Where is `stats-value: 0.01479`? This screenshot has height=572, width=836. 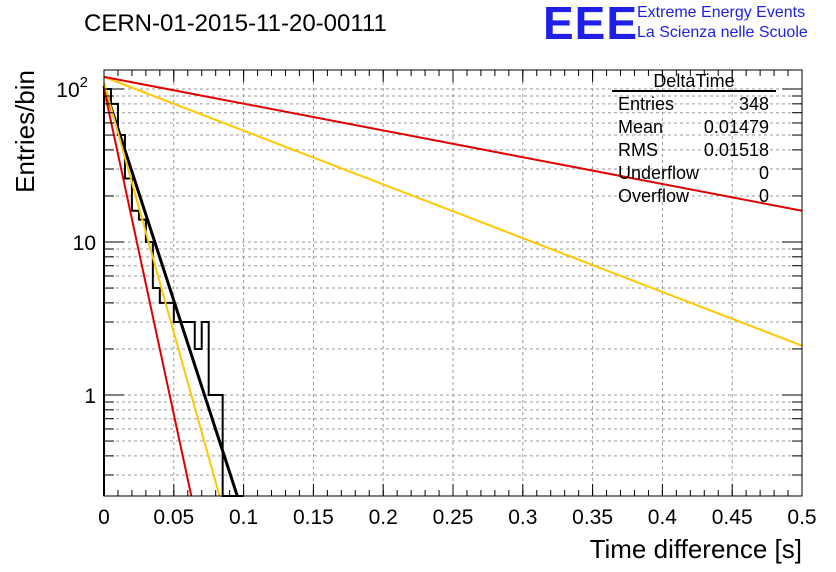 stats-value: 0.01479 is located at coordinates (736, 127).